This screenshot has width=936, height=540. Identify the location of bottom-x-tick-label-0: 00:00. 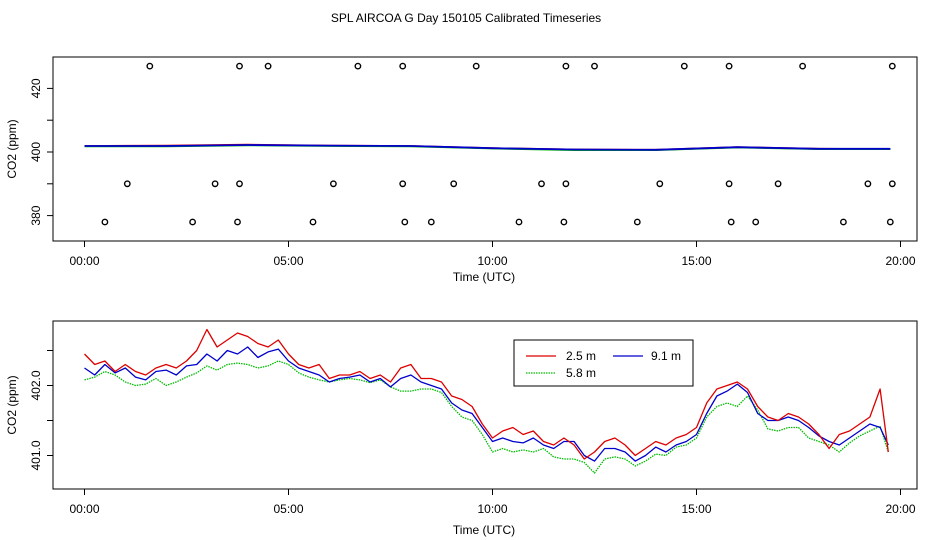
(84, 509).